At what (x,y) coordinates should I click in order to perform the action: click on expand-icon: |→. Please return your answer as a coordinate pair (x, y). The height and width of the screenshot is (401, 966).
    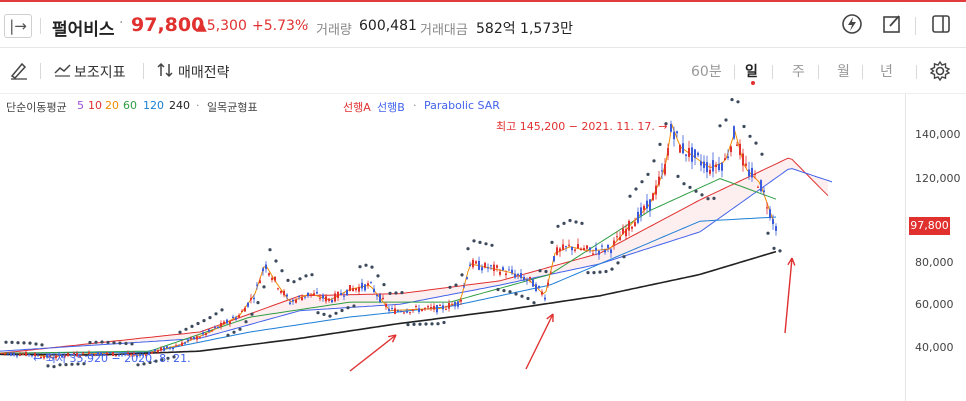
    Looking at the image, I should click on (18, 26).